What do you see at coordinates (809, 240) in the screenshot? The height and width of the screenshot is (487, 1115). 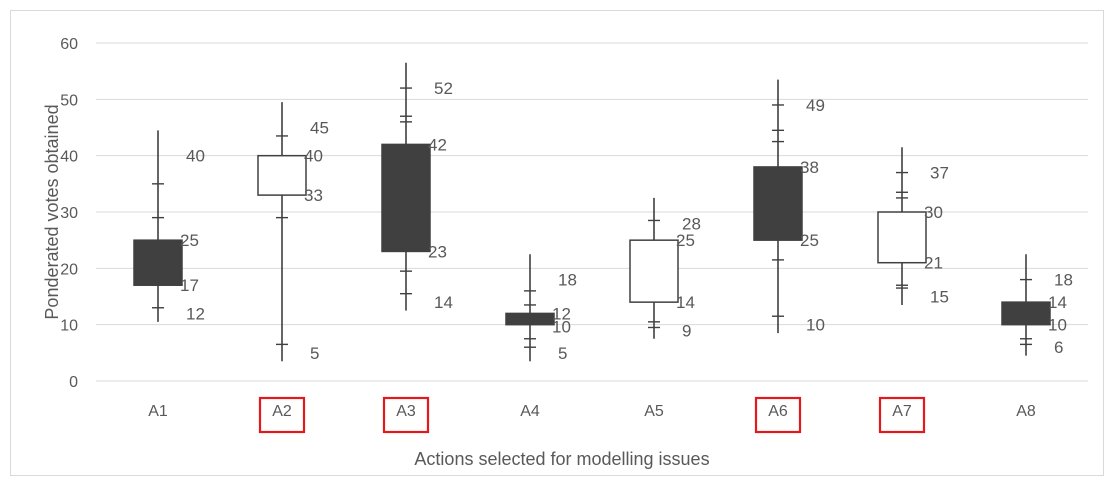 I see `data-label-a6-2: 25` at bounding box center [809, 240].